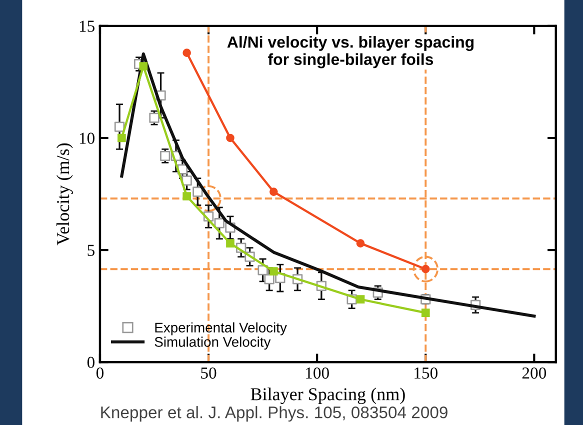 This screenshot has width=583, height=425. I want to click on text: Al/Ni velocity vs. bilayer spacing for single-bilayer foils, so click(350, 52).